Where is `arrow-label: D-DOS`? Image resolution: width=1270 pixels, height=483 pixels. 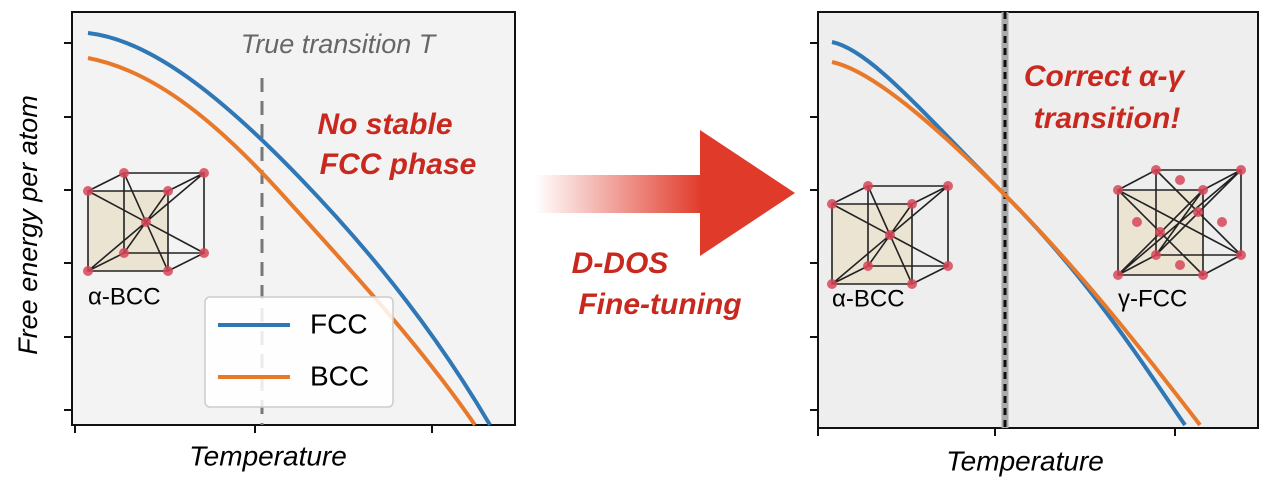 arrow-label: D-DOS is located at coordinates (620, 263).